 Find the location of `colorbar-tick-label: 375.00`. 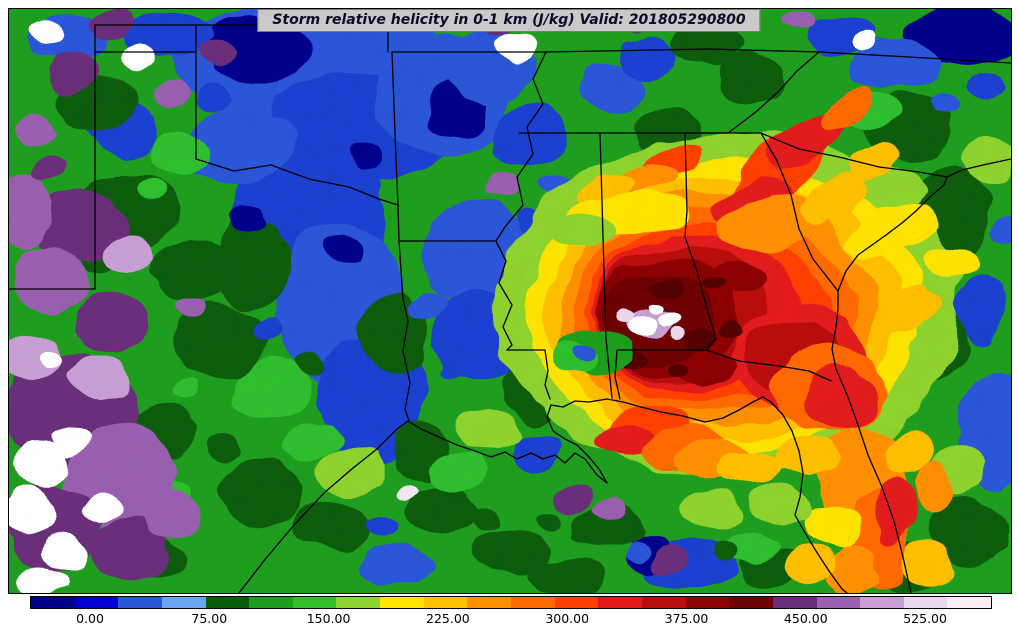

colorbar-tick-label: 375.00 is located at coordinates (686, 618).